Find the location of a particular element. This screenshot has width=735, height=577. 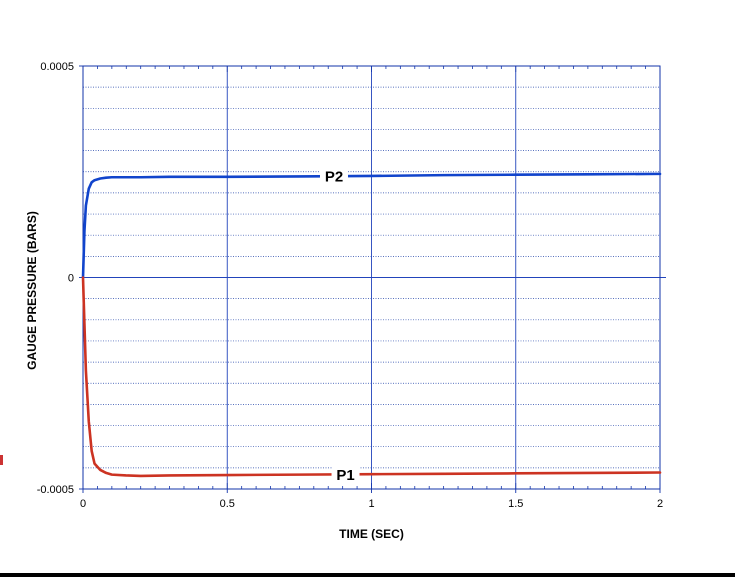

x-axis-title: TIME (SEC) is located at coordinates (371, 534).